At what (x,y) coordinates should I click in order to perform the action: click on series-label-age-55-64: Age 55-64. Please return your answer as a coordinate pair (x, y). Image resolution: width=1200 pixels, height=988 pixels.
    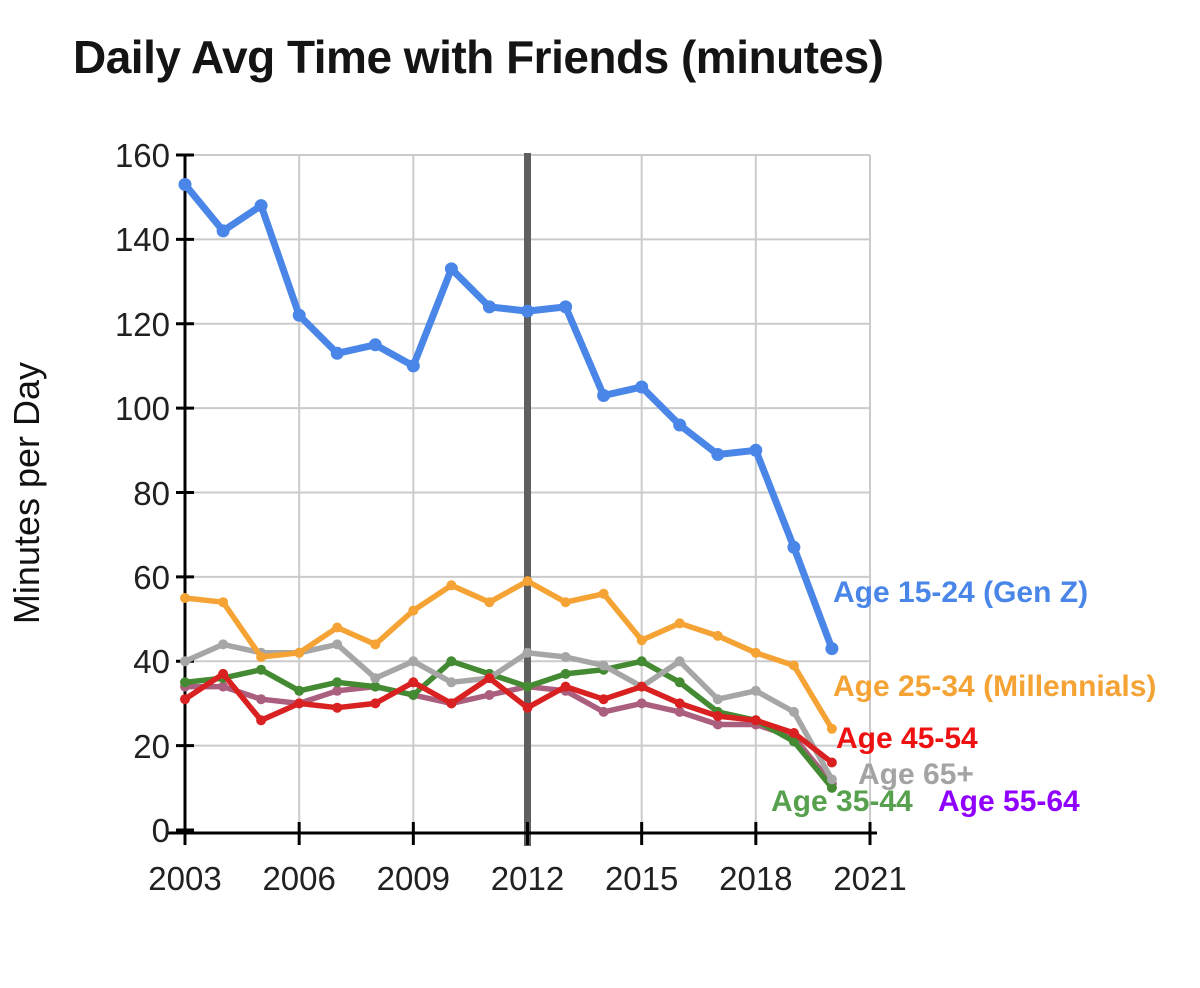
    Looking at the image, I should click on (1009, 801).